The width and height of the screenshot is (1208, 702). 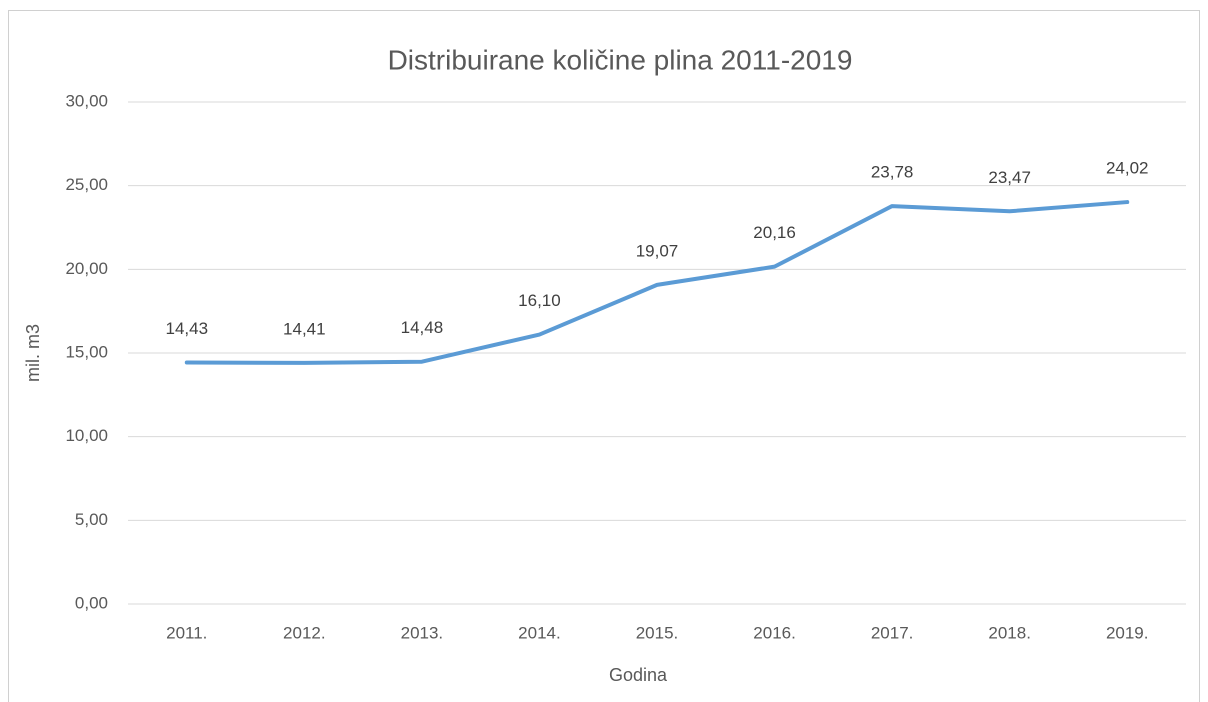 What do you see at coordinates (91, 519) in the screenshot?
I see `y-tick-label: 5,00` at bounding box center [91, 519].